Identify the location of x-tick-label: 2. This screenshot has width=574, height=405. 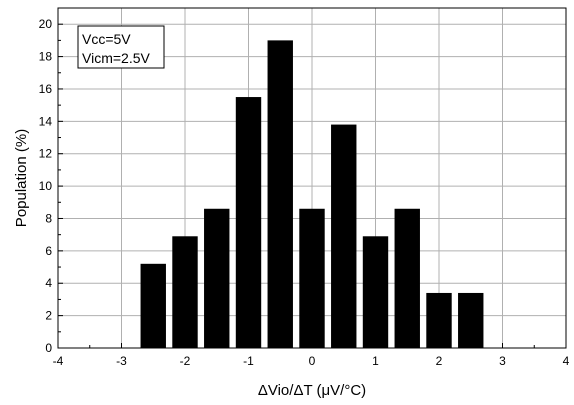
(439, 361).